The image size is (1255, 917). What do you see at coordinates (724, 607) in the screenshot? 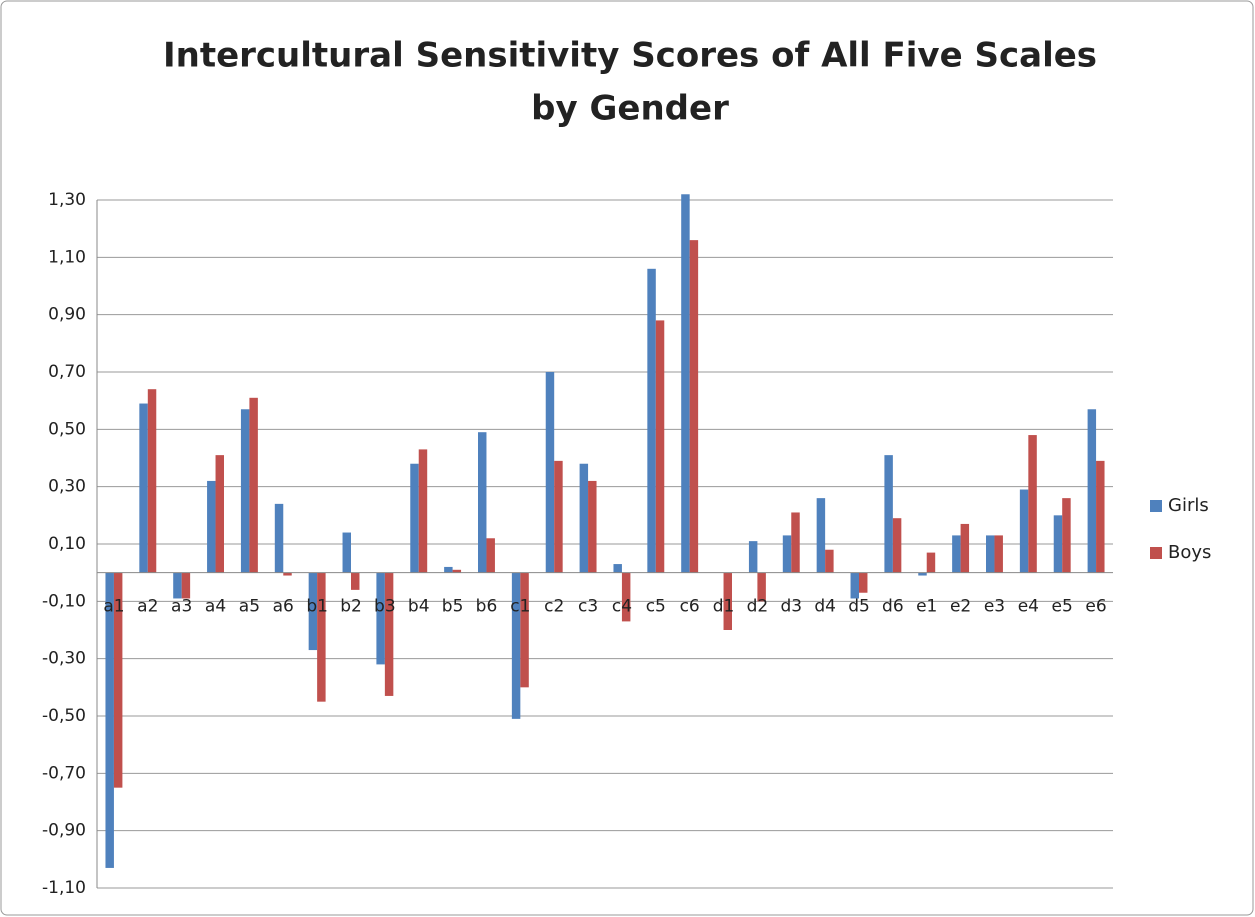
I see `x-tick-label: d1` at bounding box center [724, 607].